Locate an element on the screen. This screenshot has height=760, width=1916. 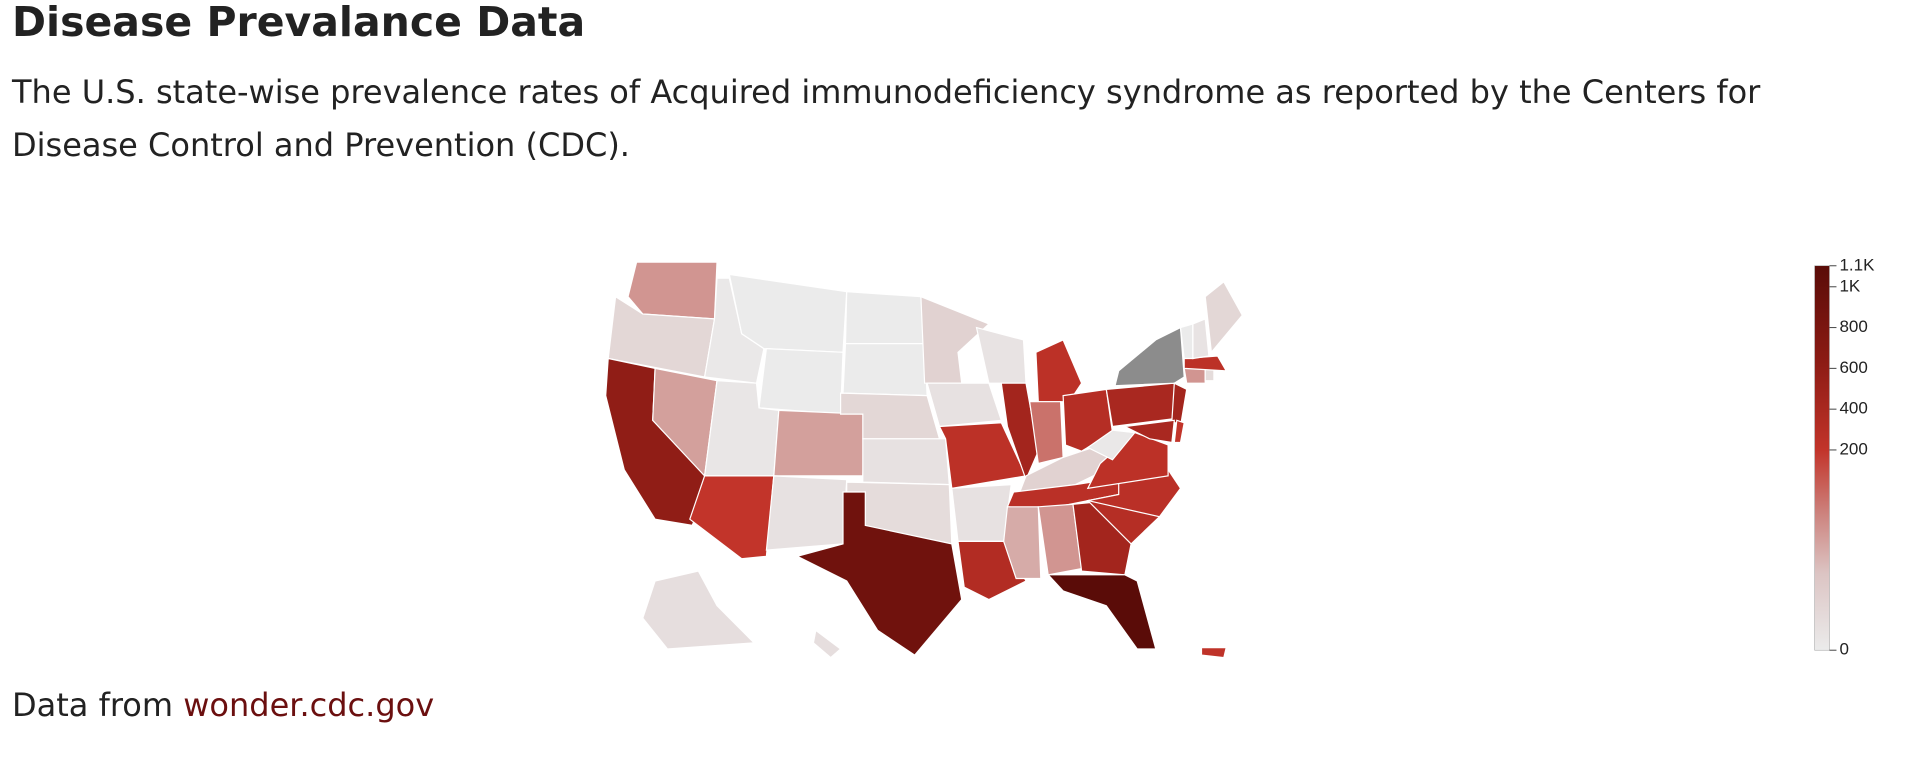
colorbar-tick-label: 1.1K is located at coordinates (1857, 264).